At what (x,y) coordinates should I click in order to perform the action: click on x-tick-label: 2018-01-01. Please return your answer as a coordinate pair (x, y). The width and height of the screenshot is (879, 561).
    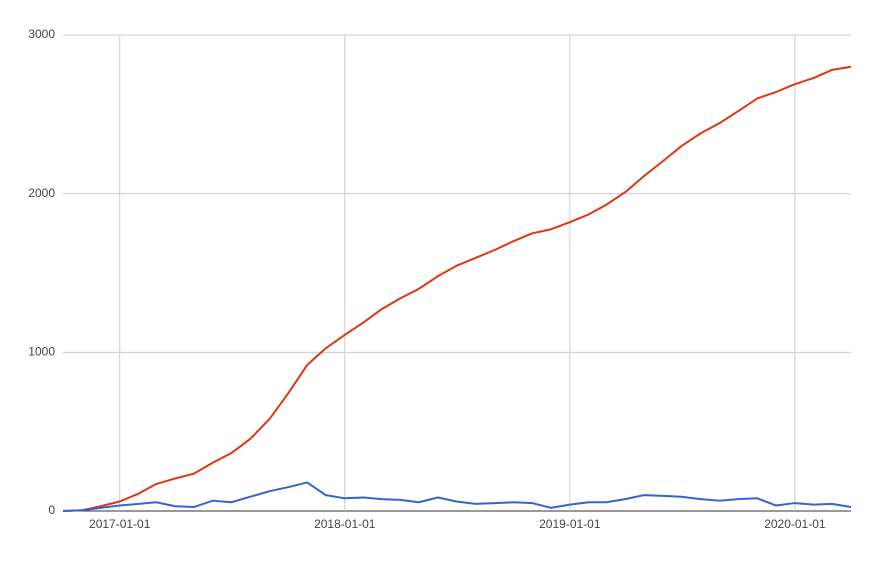
    Looking at the image, I should click on (345, 524).